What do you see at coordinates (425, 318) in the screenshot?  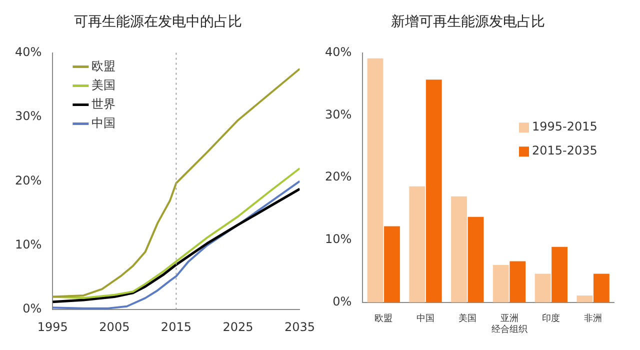 I see `x-tick-label: 中国` at bounding box center [425, 318].